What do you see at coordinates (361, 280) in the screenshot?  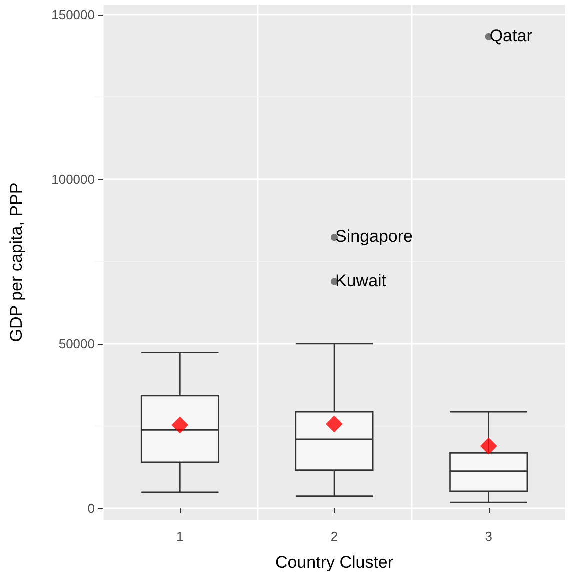 I see `annotation: Kuwait` at bounding box center [361, 280].